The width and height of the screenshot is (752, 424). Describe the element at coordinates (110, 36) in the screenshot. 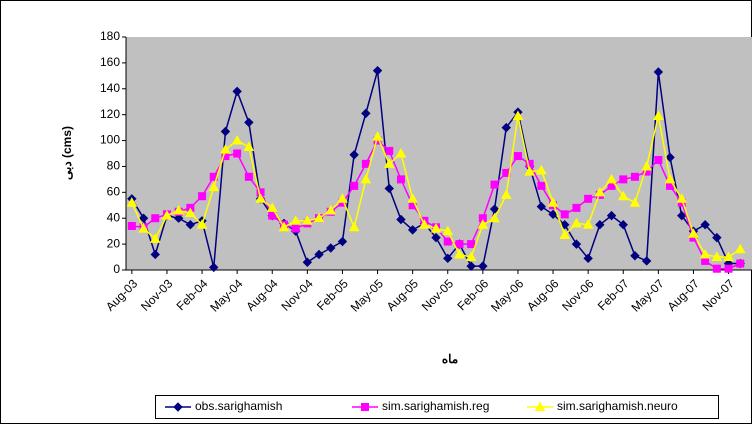

I see `y-tick-label: 180` at that location.